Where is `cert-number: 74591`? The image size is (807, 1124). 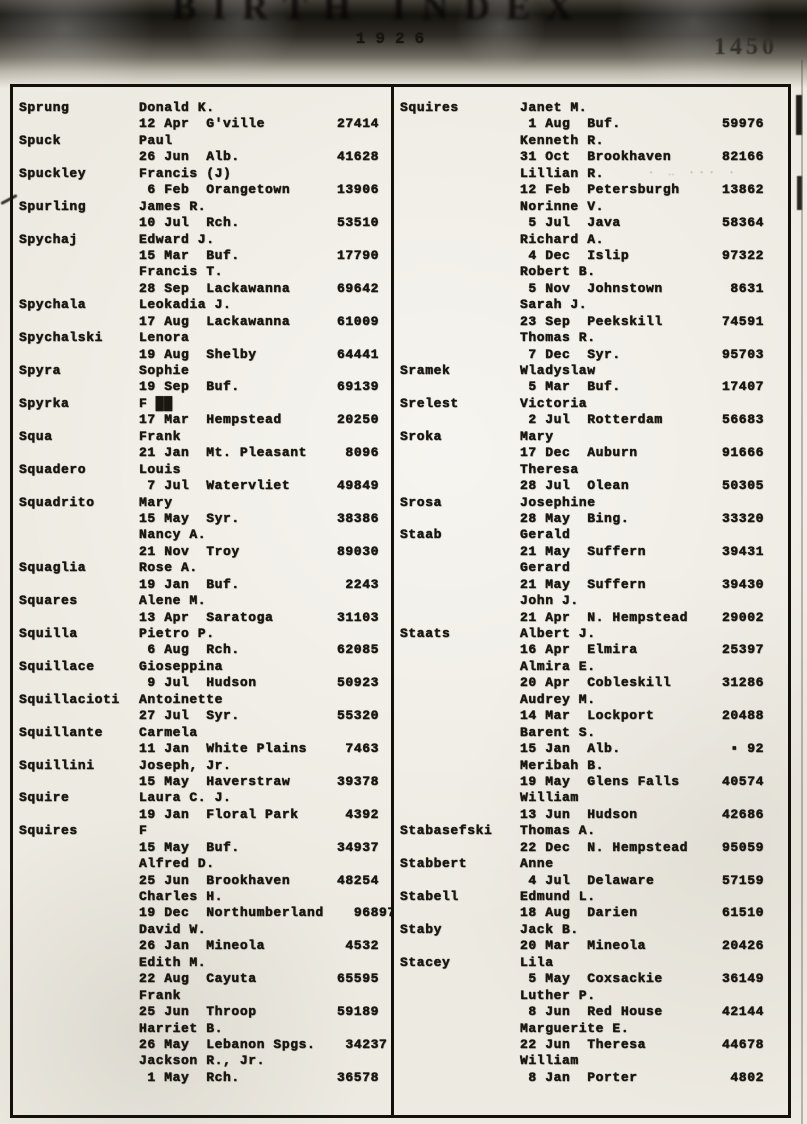 cert-number: 74591 is located at coordinates (742, 321).